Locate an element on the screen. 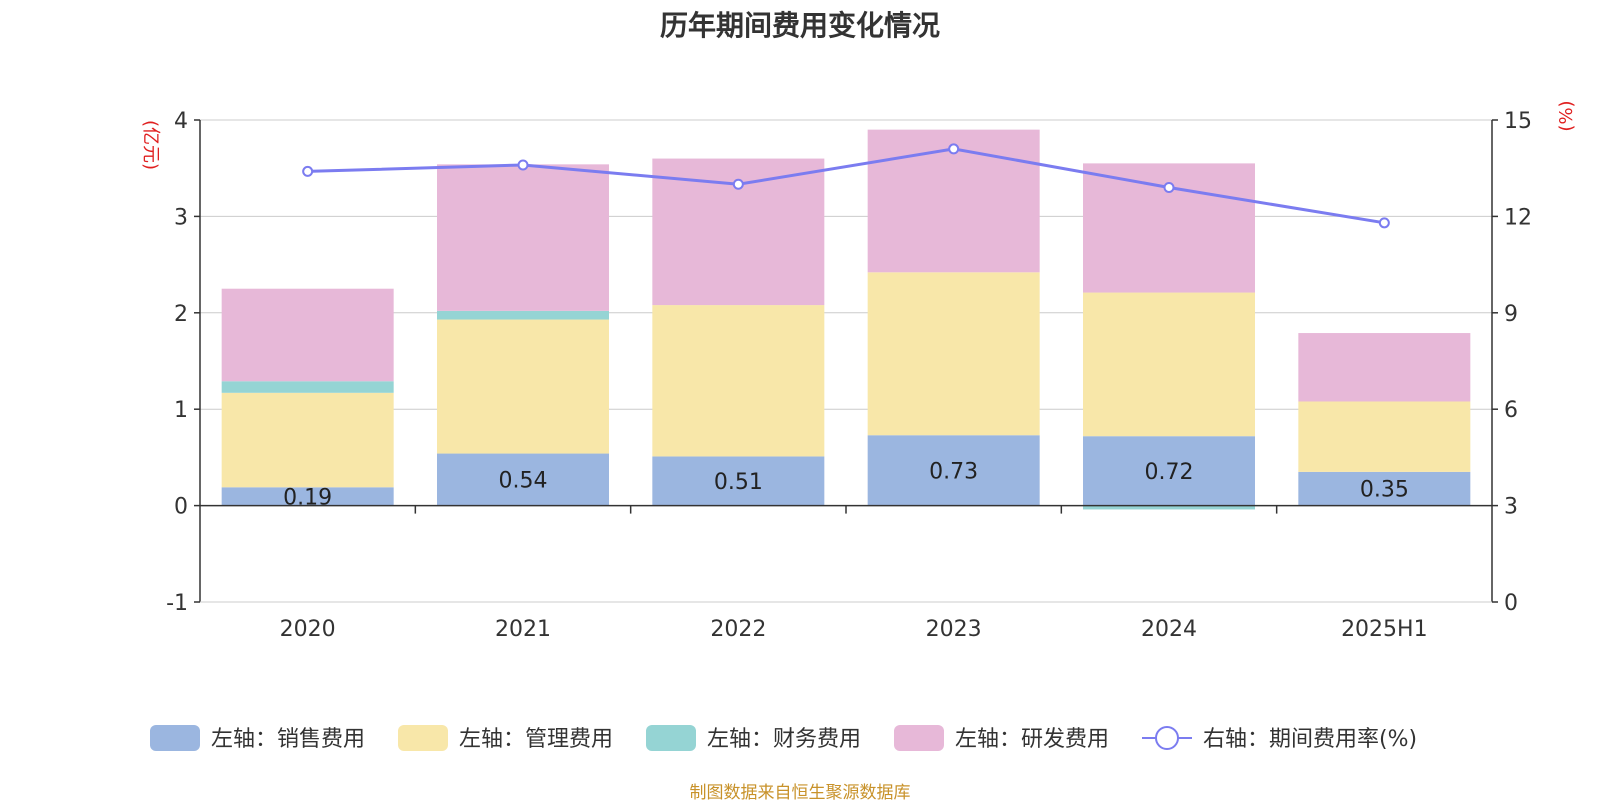 The height and width of the screenshot is (803, 1600). right-tick-label: 0 is located at coordinates (1511, 603).